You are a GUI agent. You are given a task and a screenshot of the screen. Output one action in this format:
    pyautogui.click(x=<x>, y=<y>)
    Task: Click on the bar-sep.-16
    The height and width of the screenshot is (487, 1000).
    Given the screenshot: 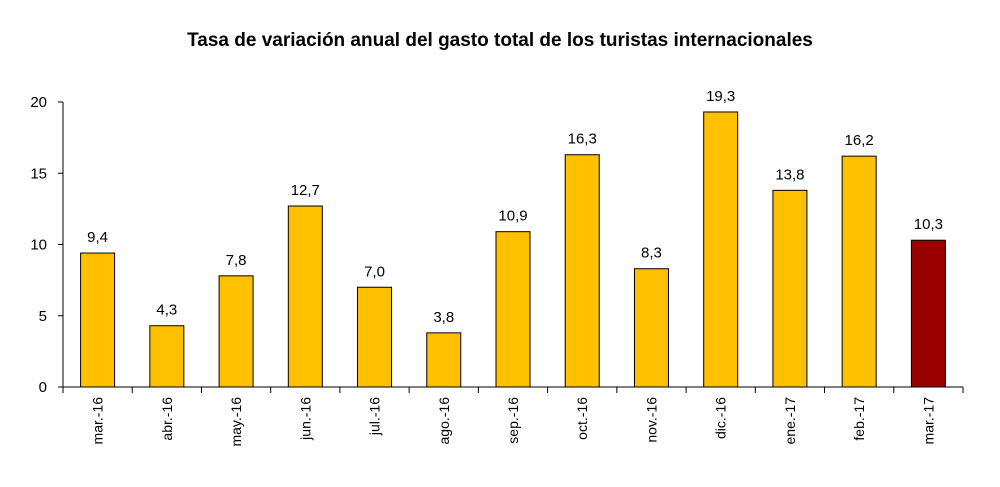 What is the action you would take?
    pyautogui.click(x=513, y=309)
    